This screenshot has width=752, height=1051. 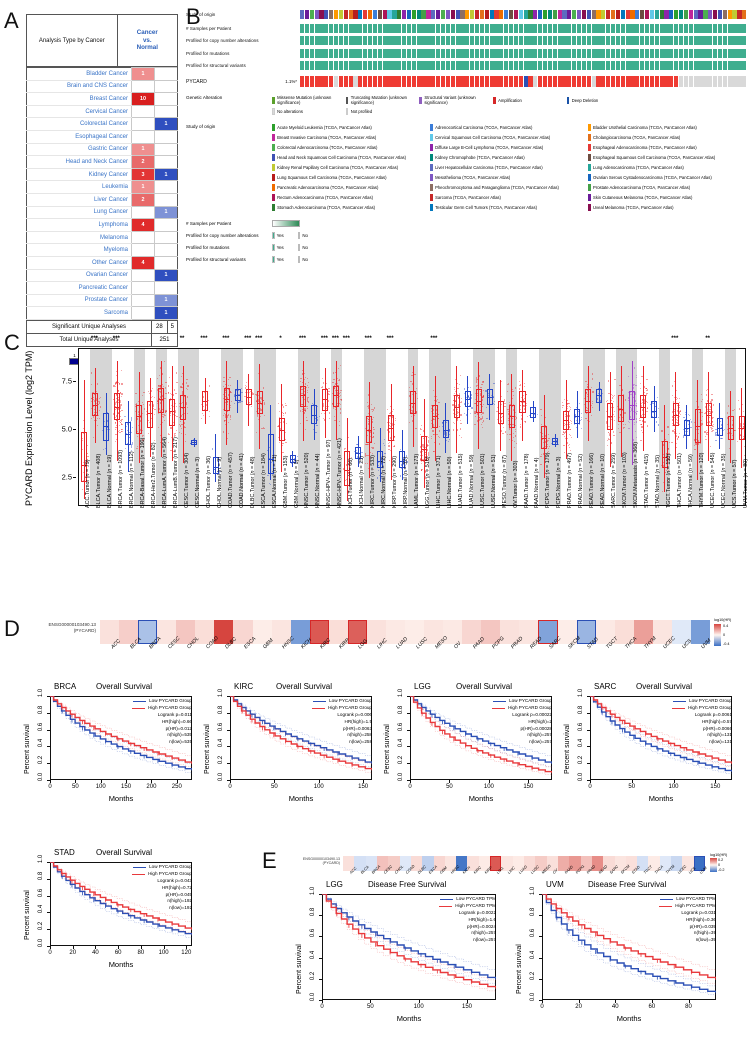 What do you see at coordinates (301, 731) in the screenshot?
I see `survival-ci-band` at bounding box center [301, 731].